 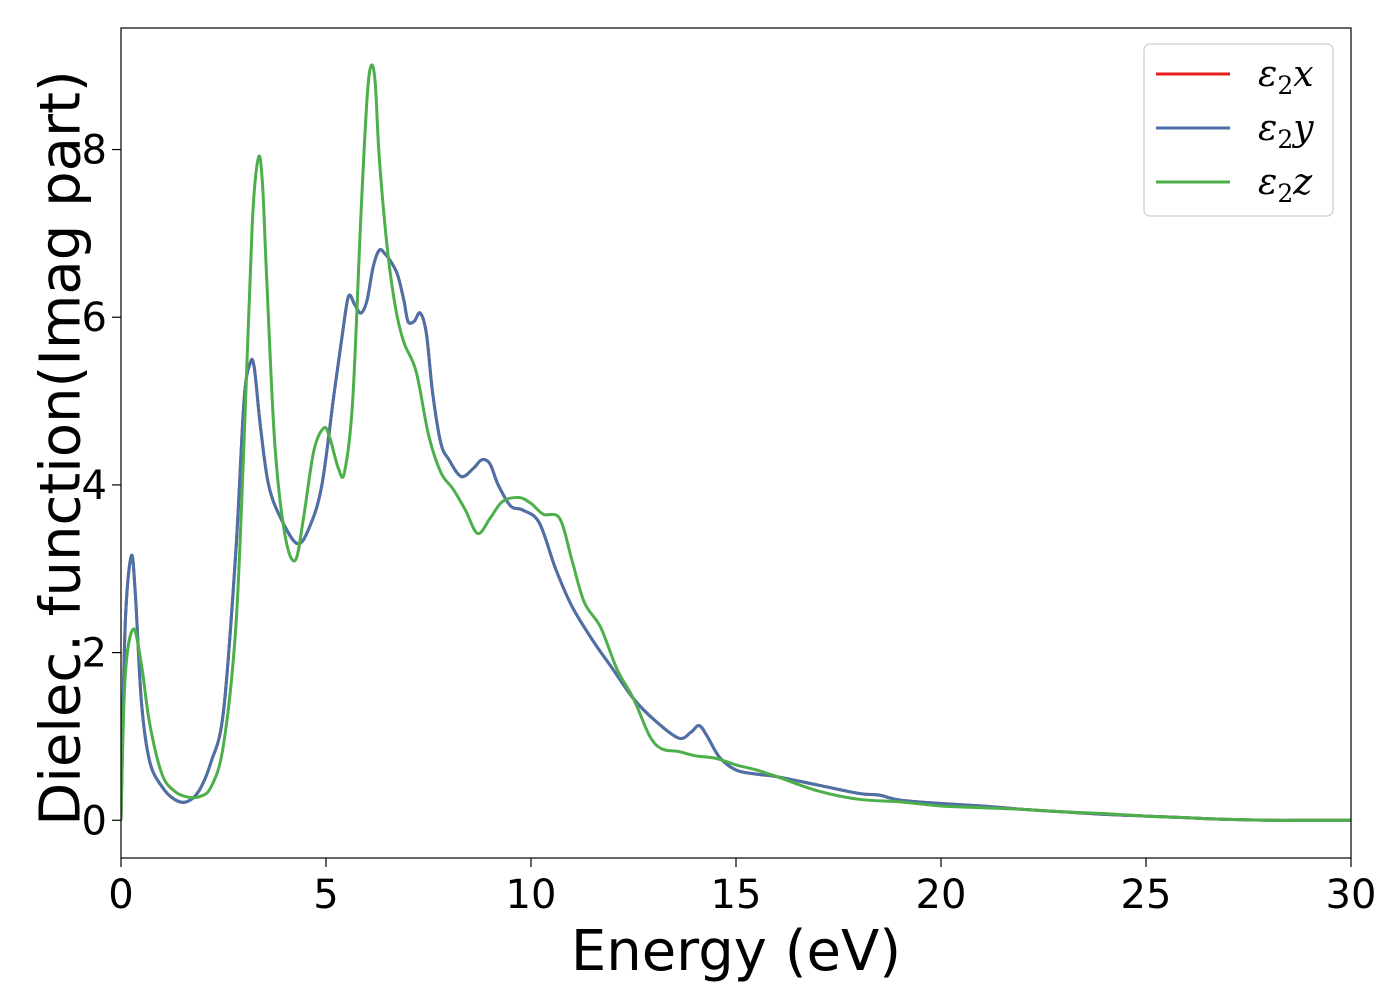 I want to click on y-tick-label: 2, so click(x=94, y=654).